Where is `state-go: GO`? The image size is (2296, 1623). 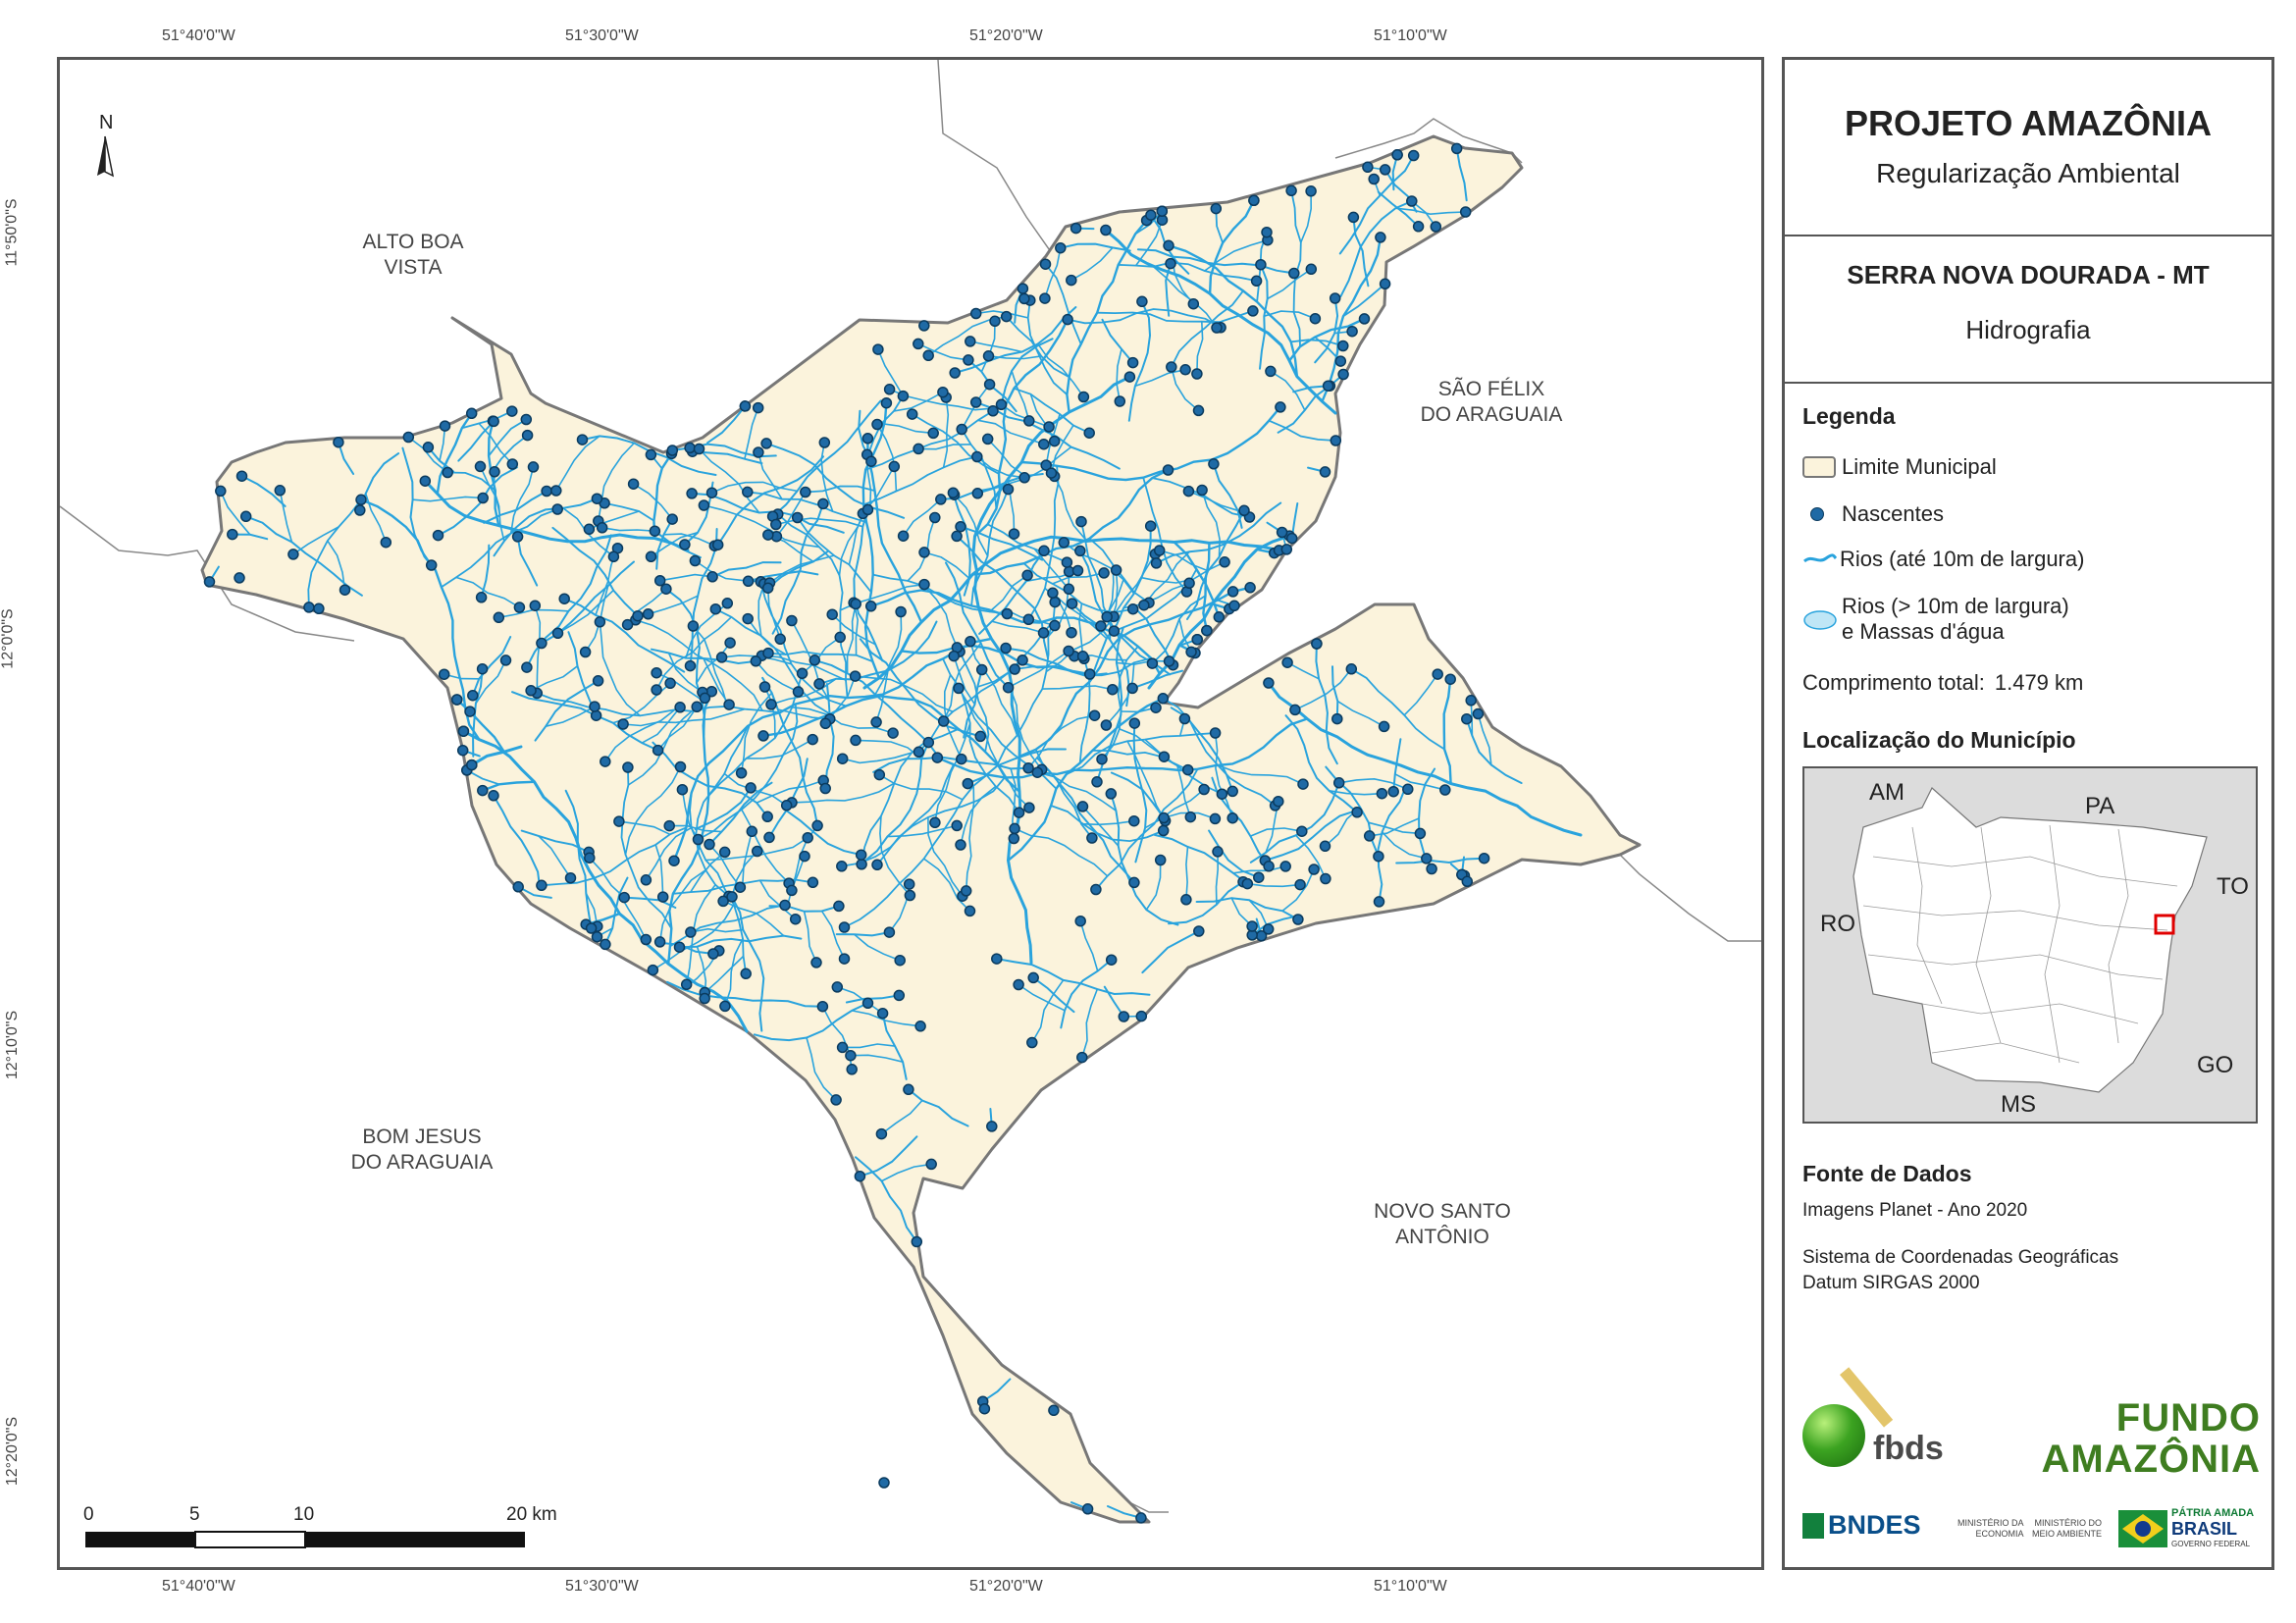 state-go: GO is located at coordinates (2215, 1065).